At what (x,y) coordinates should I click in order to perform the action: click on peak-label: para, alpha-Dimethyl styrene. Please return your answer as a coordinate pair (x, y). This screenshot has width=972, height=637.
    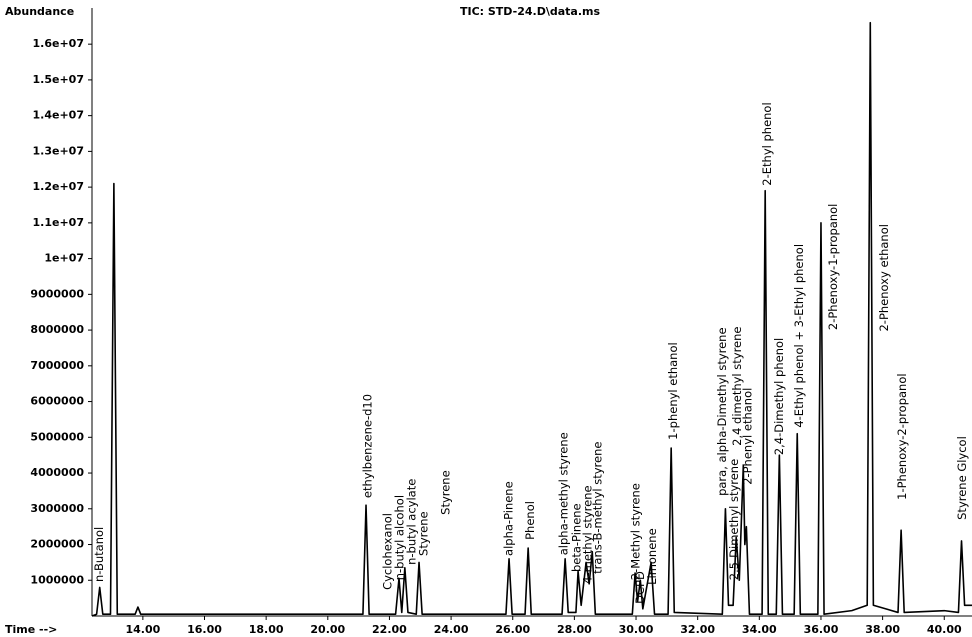
    Looking at the image, I should click on (722, 411).